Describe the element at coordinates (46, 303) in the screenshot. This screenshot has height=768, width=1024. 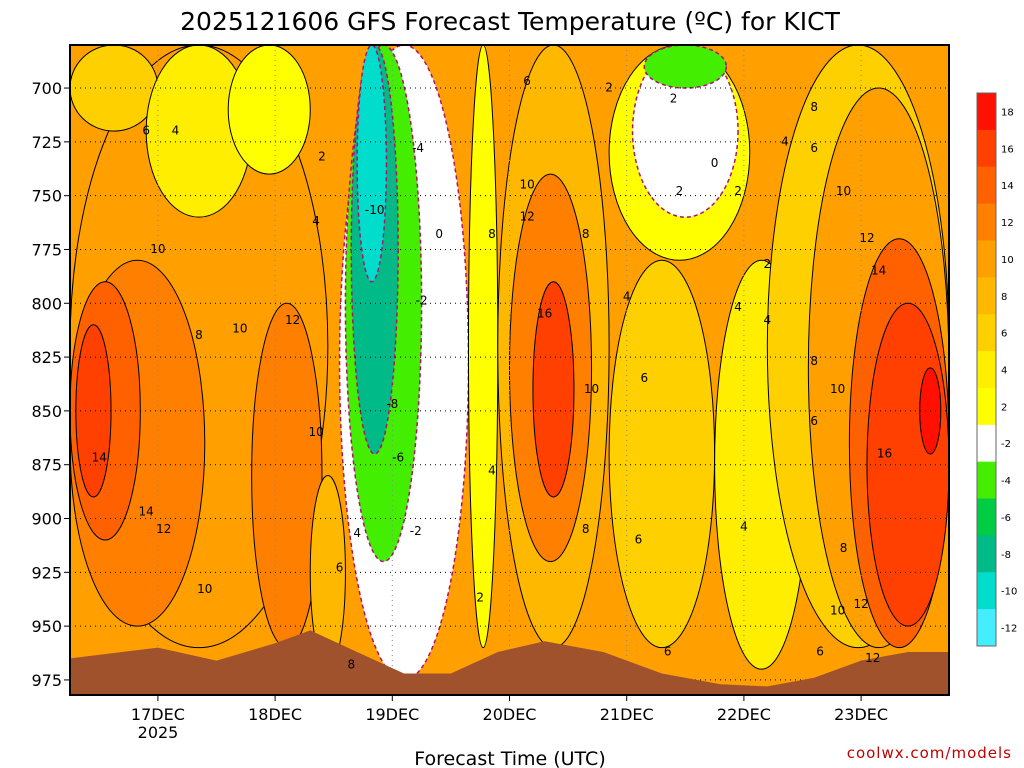
I see `y-tick-label-4: 800` at that location.